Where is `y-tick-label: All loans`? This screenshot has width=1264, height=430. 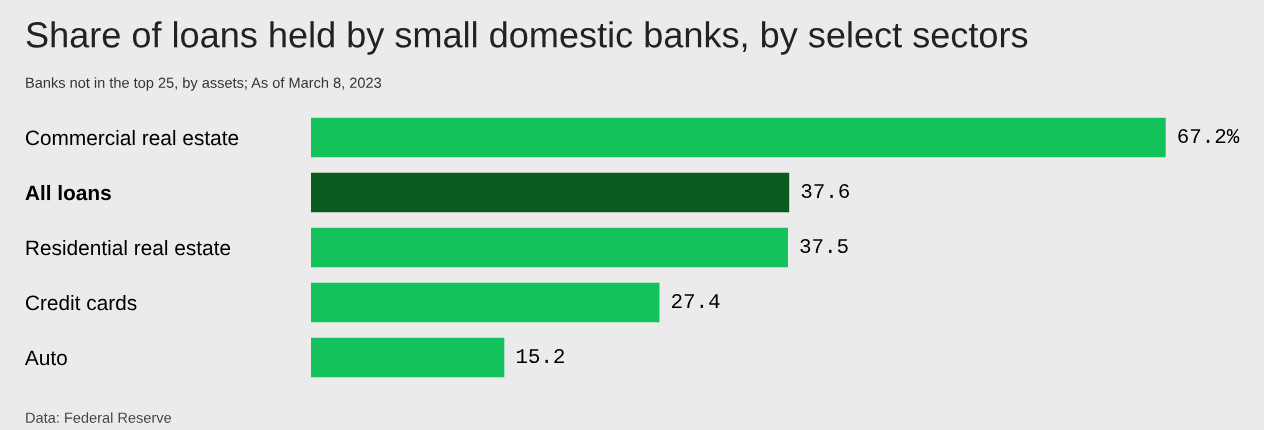 y-tick-label: All loans is located at coordinates (68, 192).